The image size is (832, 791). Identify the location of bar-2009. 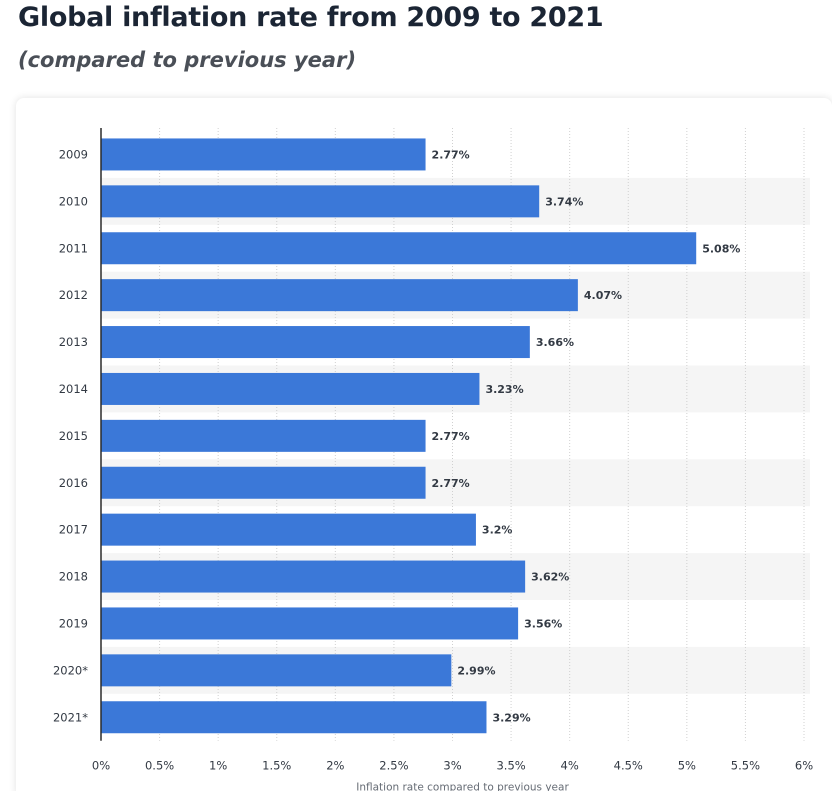
(263, 154).